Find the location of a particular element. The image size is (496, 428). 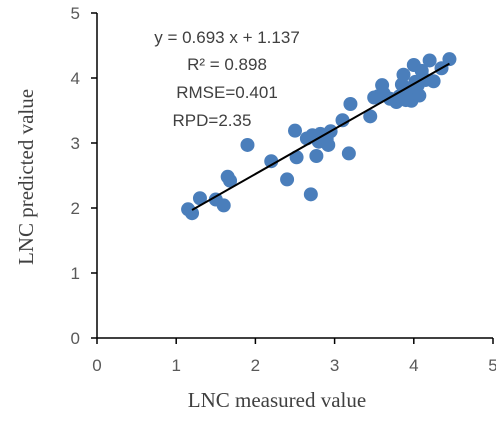

y-tick-label: 4 is located at coordinates (75, 78).